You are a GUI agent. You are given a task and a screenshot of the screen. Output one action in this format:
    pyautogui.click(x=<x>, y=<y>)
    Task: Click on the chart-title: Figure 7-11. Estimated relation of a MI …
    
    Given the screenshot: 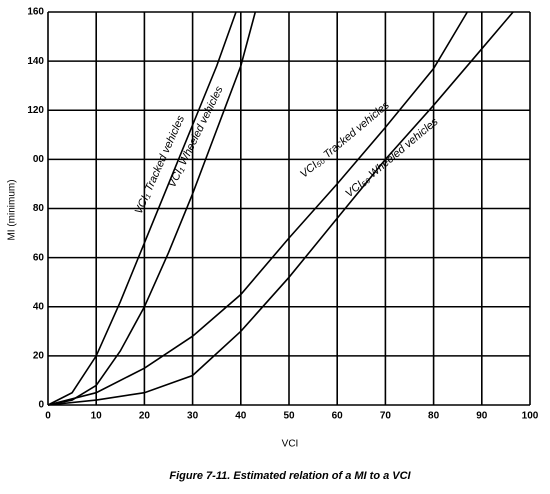 What is the action you would take?
    pyautogui.click(x=290, y=476)
    